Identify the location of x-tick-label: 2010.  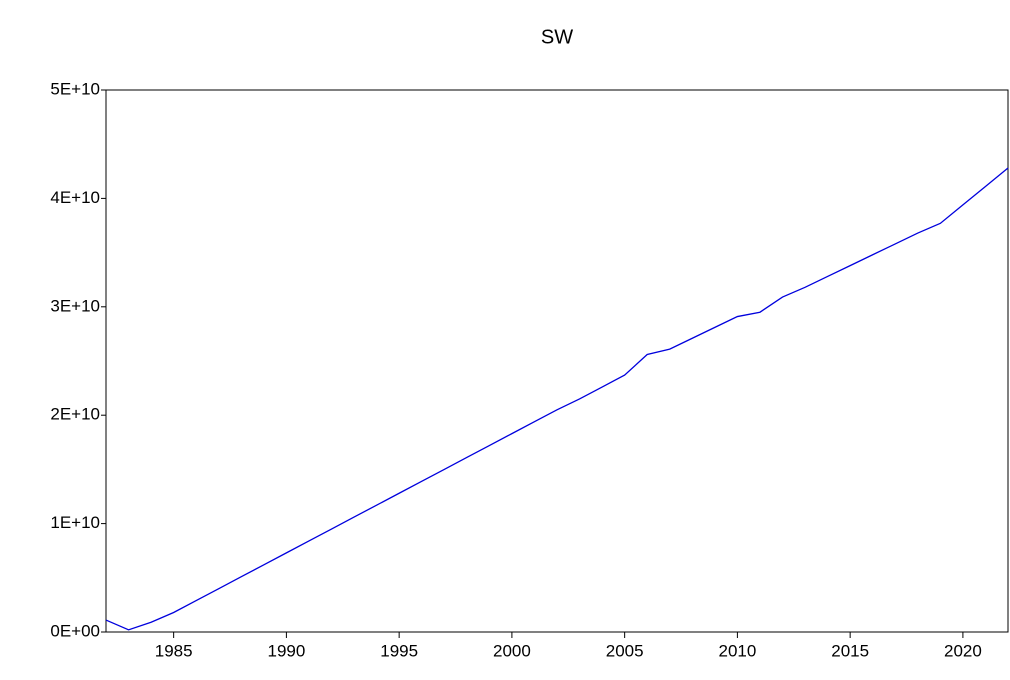
(737, 650).